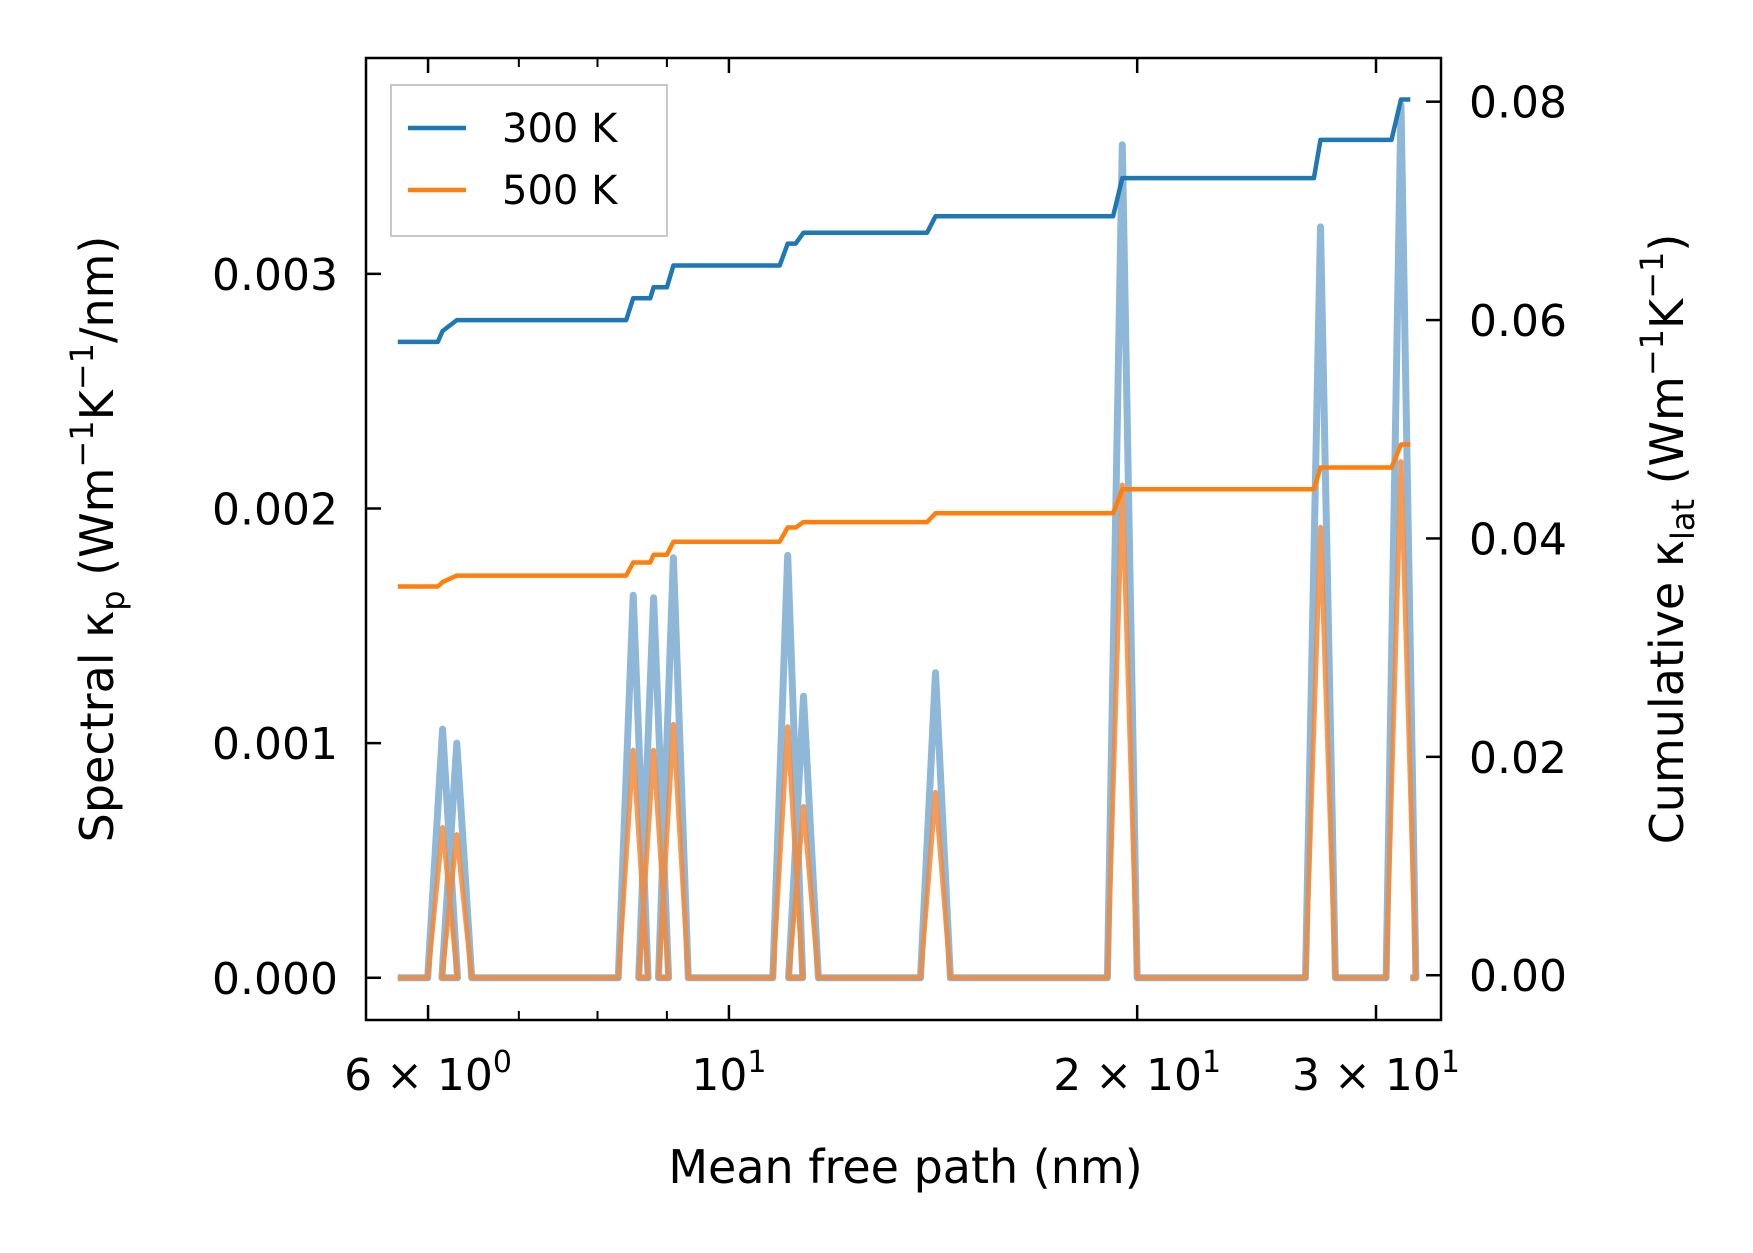 The width and height of the screenshot is (1753, 1253). Describe the element at coordinates (1667, 539) in the screenshot. I see `right-y-axis-title: Cumulative κlat (Wm−1K−1)` at that location.